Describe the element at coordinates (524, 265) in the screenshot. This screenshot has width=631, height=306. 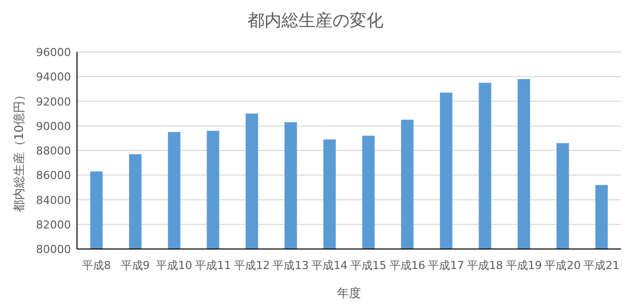
I see `x-tick-label: 平成19` at that location.